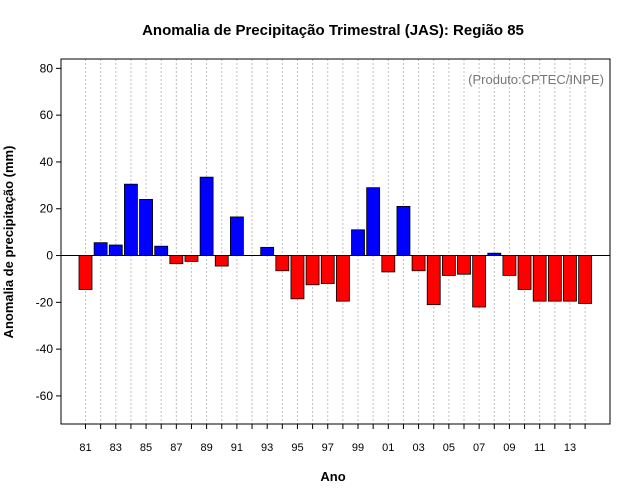  I want to click on x-tick-label: 83, so click(116, 448).